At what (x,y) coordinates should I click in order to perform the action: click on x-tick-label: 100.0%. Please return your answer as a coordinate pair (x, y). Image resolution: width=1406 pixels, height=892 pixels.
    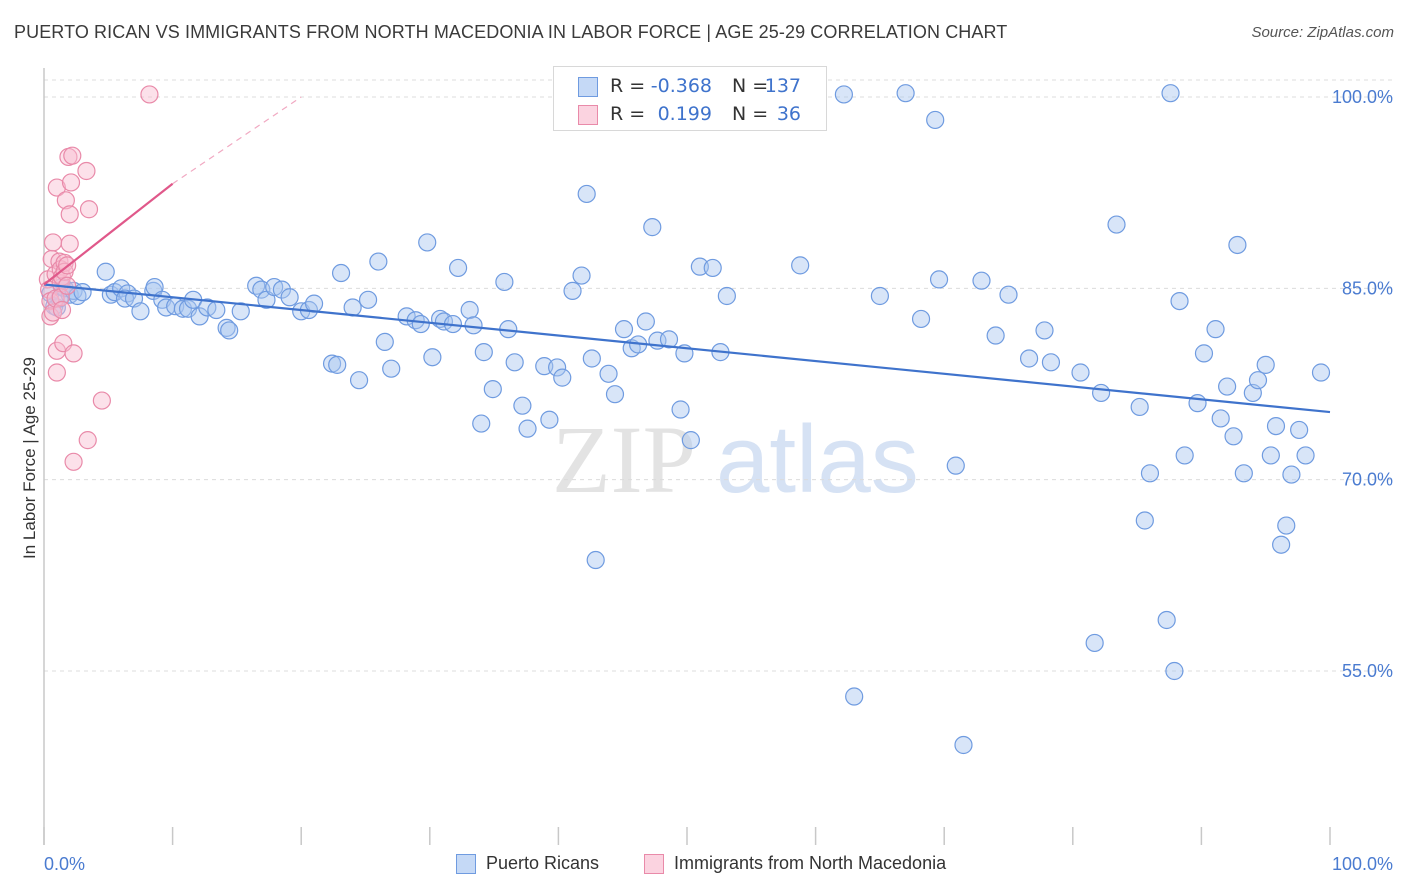
    Looking at the image, I should click on (1362, 864).